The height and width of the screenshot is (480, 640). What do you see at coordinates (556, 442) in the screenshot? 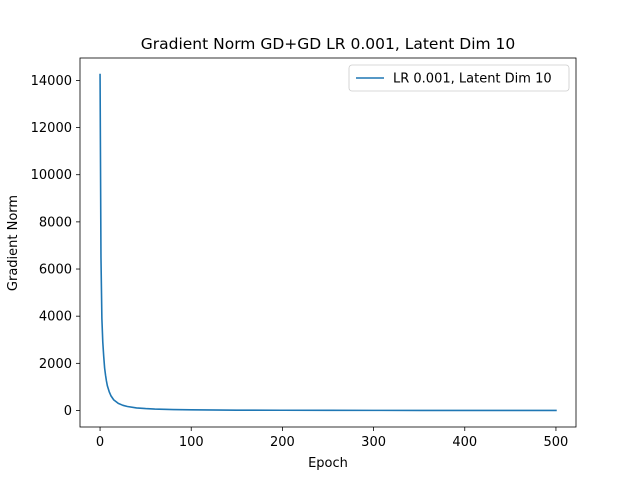
I see `x-tick-label-5: 500` at bounding box center [556, 442].